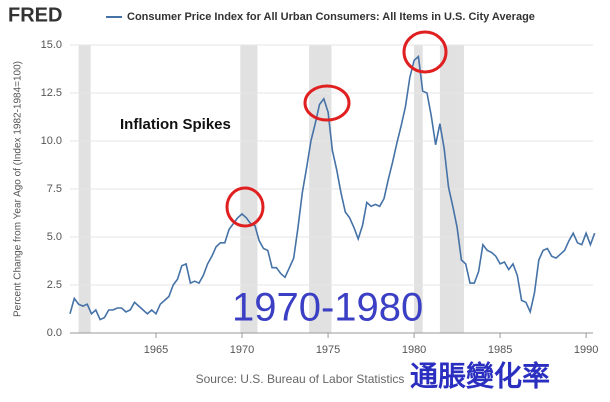 The image size is (610, 402). Describe the element at coordinates (54, 333) in the screenshot. I see `y-tick-label: 0.0` at that location.